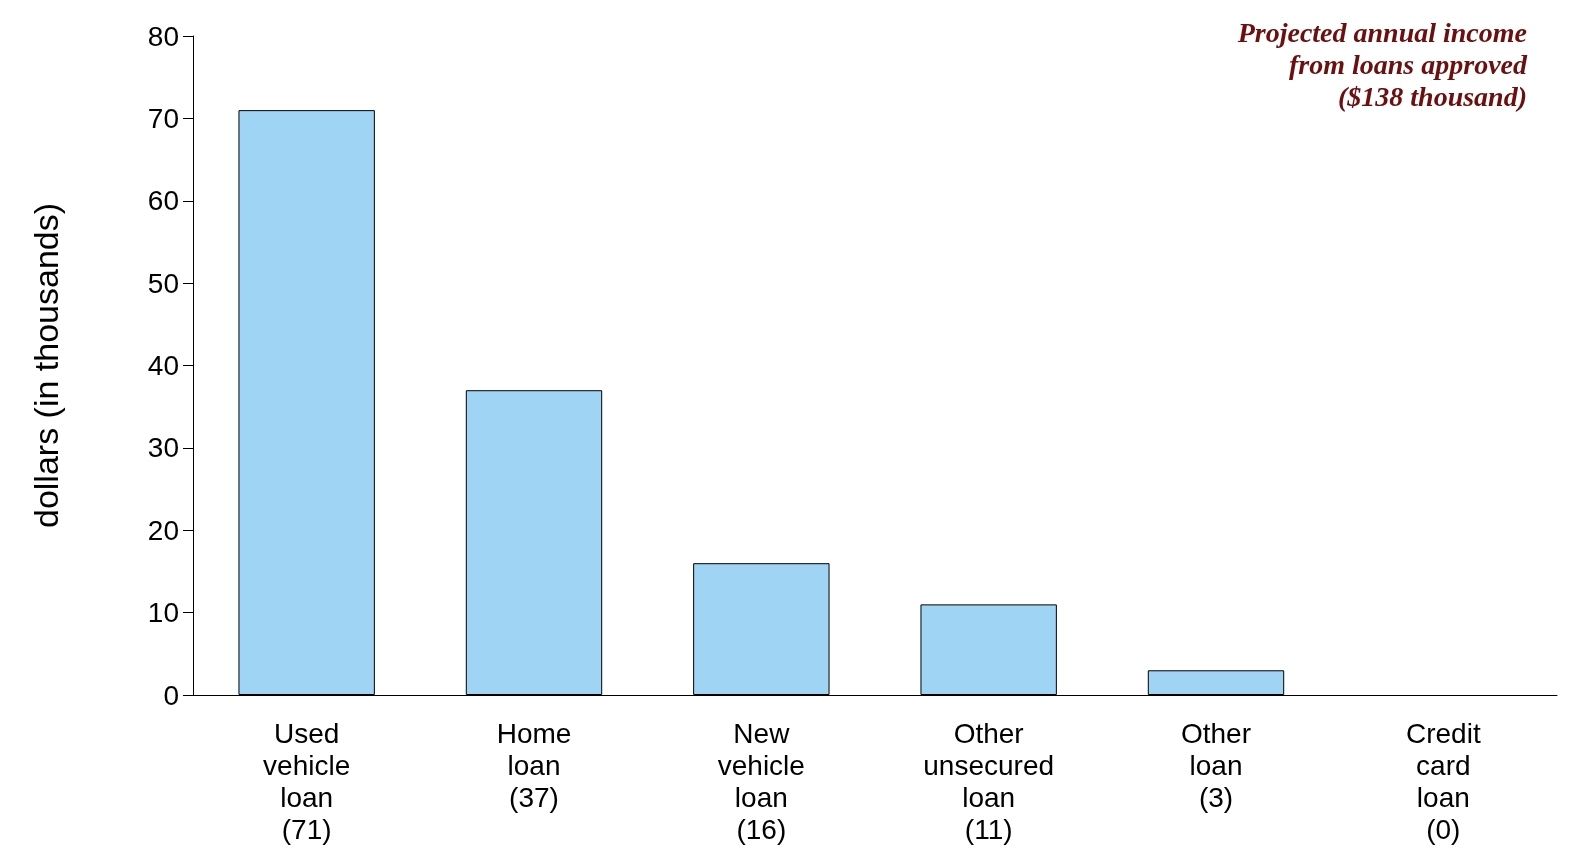 The height and width of the screenshot is (861, 1575). What do you see at coordinates (171, 695) in the screenshot?
I see `y-tick-label: 0` at bounding box center [171, 695].